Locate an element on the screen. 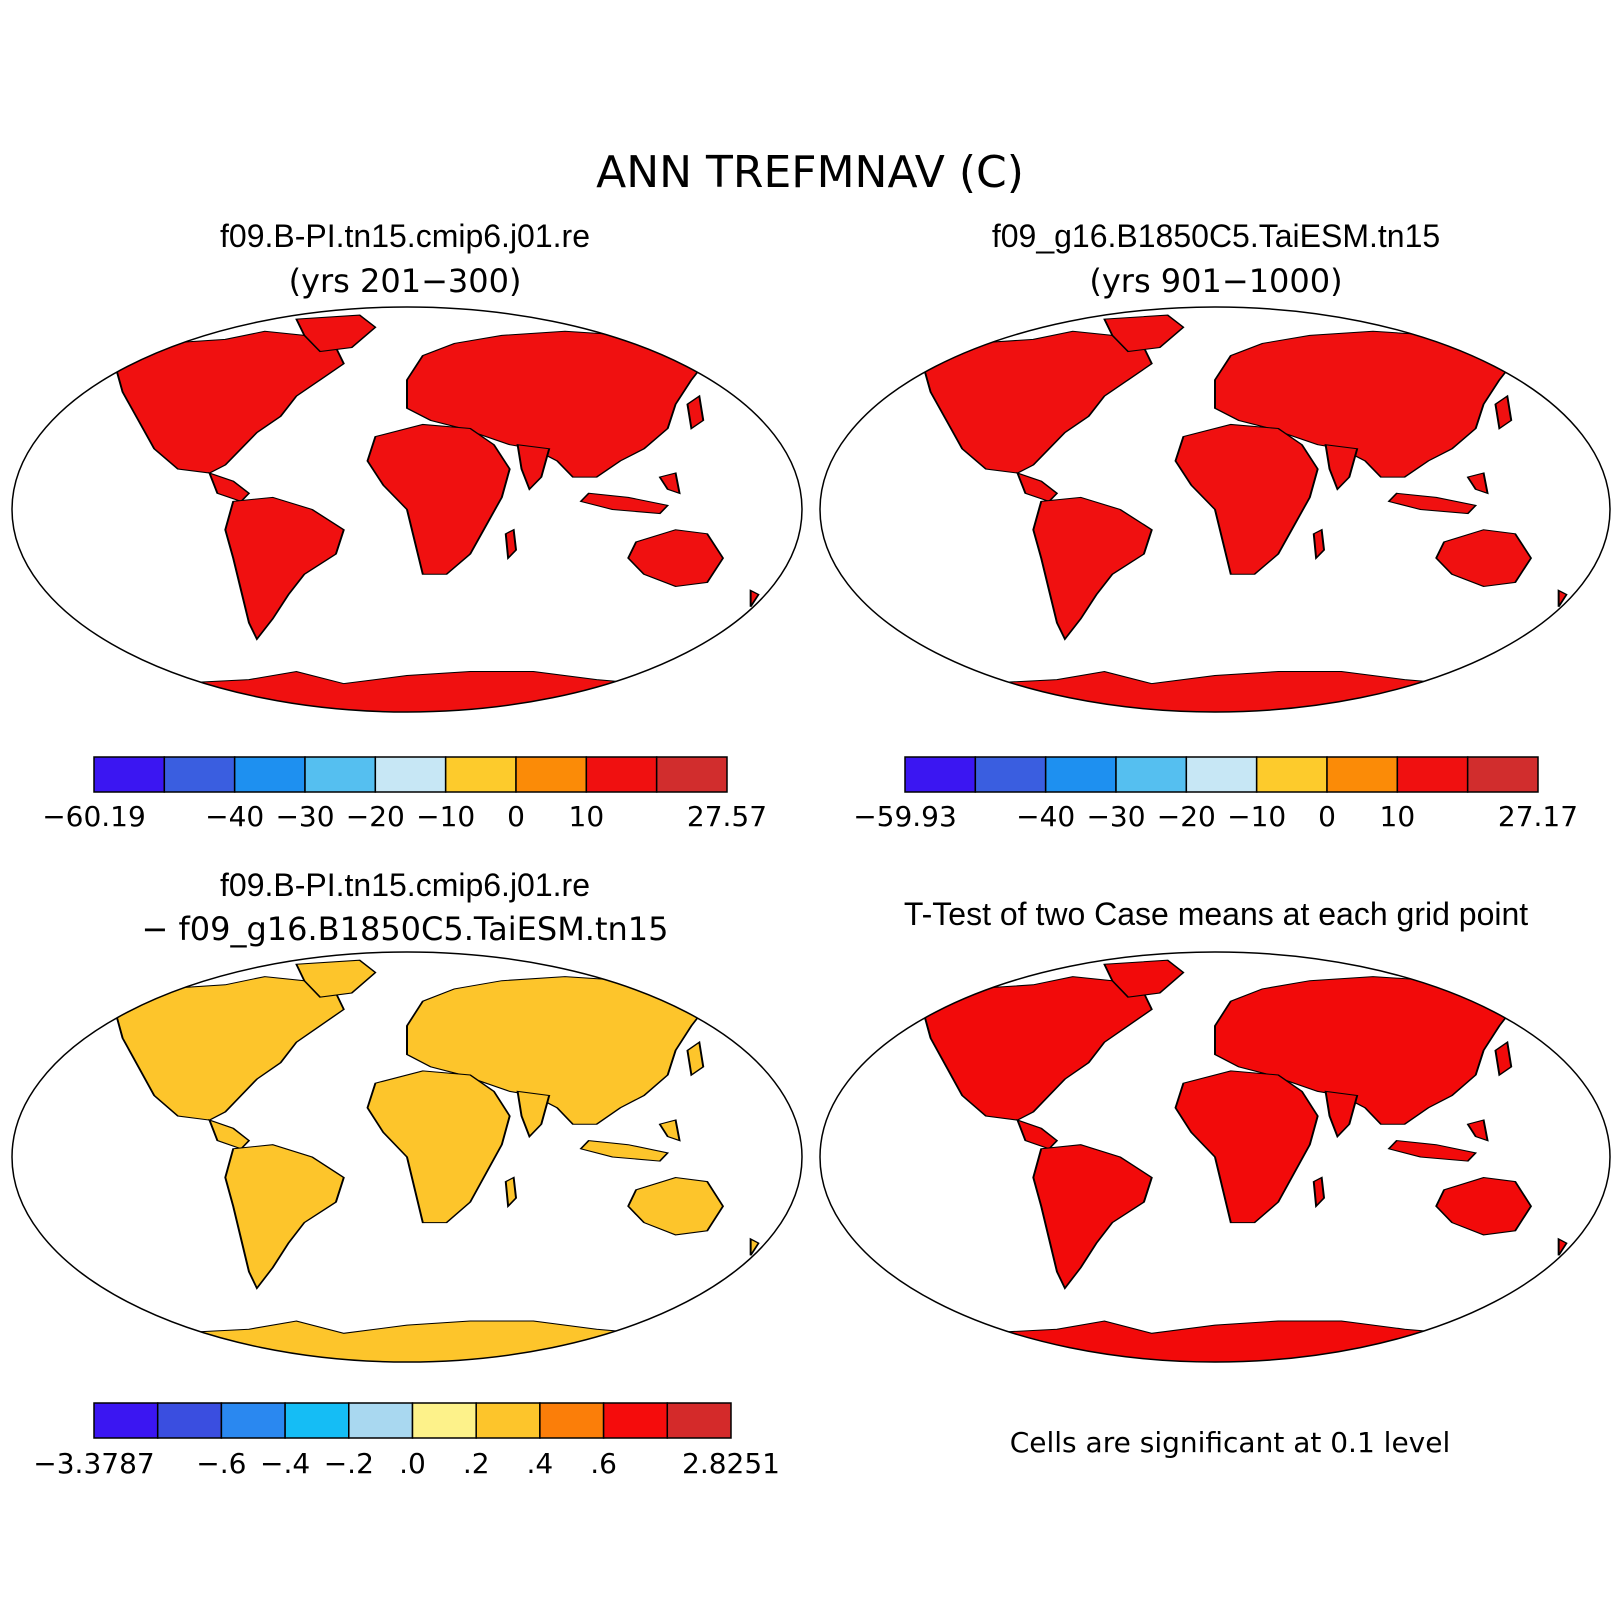  map-case2 is located at coordinates (1215, 509).